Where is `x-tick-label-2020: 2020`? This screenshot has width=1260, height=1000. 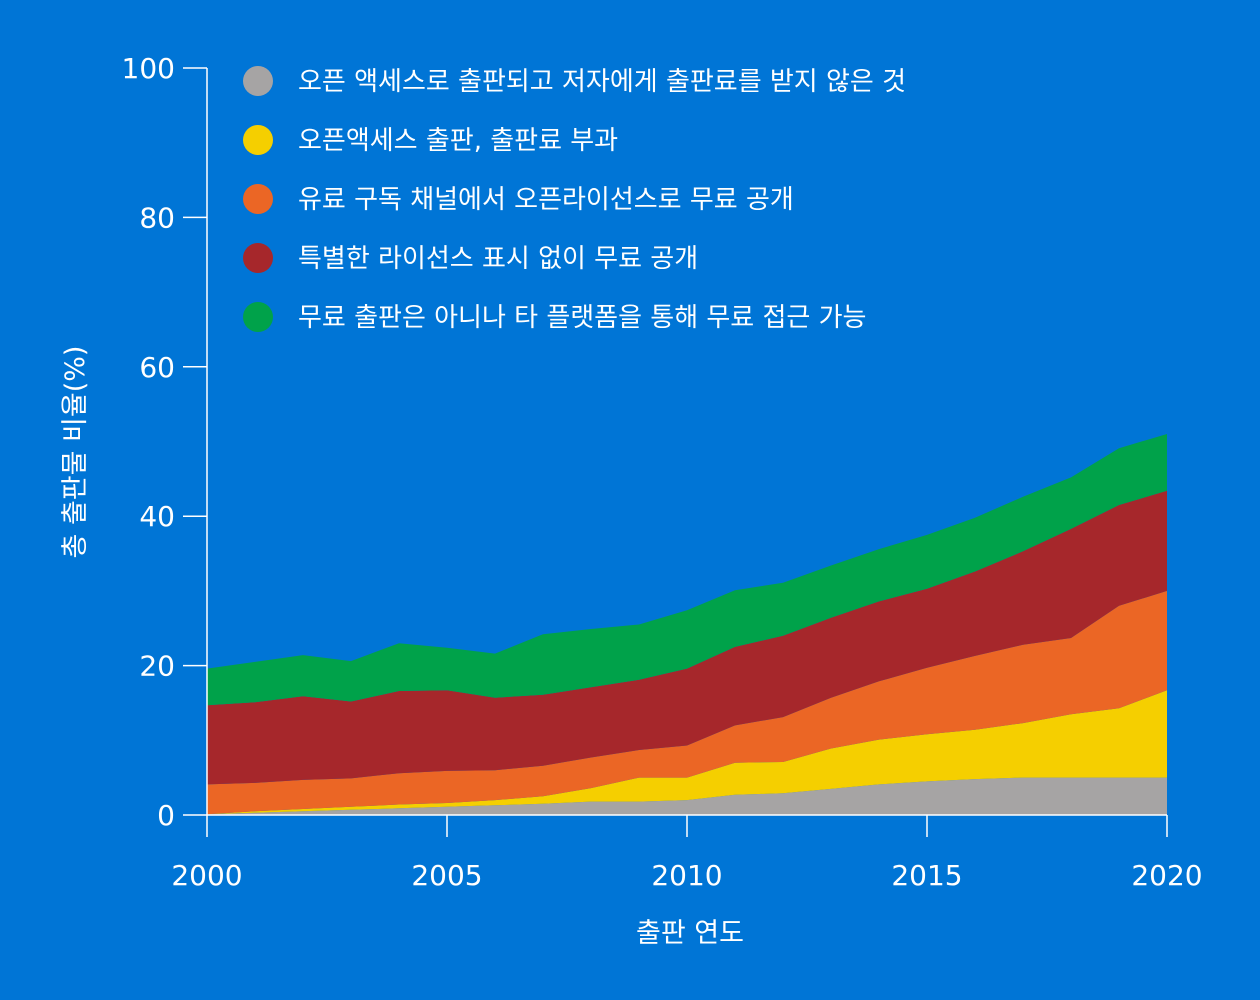
x-tick-label-2020: 2020 is located at coordinates (1166, 875).